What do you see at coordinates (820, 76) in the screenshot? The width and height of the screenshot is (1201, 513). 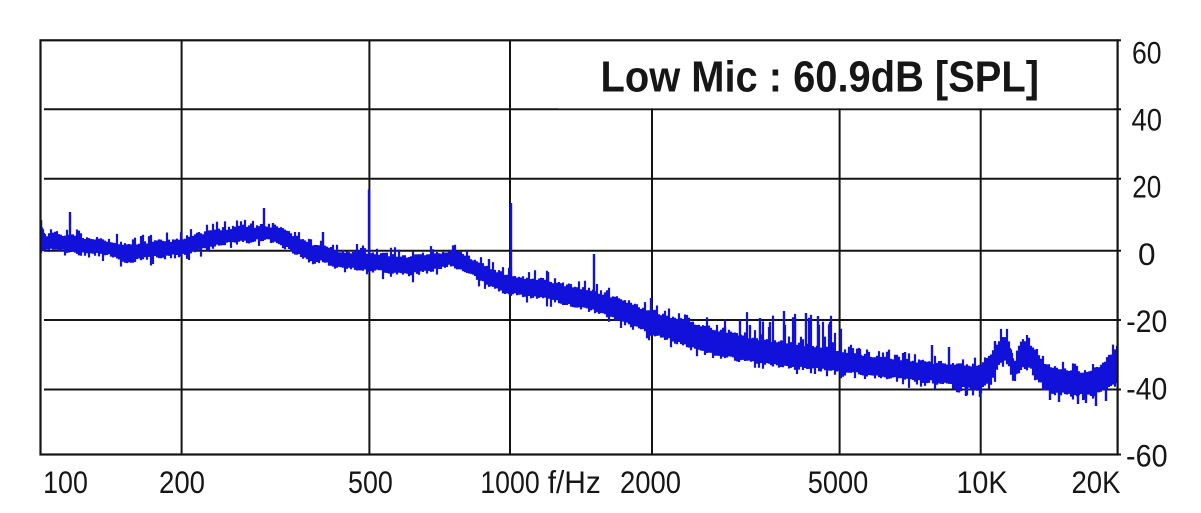 I see `svg-text: Low Mic : 60.9dB [SPL]` at bounding box center [820, 76].